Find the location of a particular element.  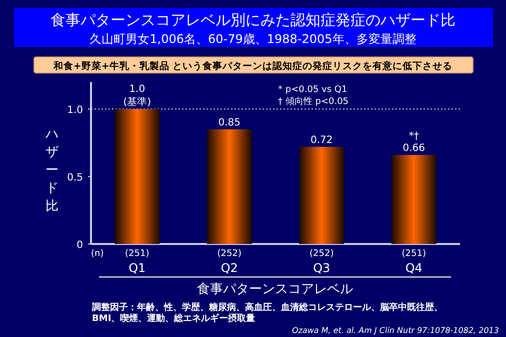

annotation: † 傾向性 p<0.05 is located at coordinates (313, 101).